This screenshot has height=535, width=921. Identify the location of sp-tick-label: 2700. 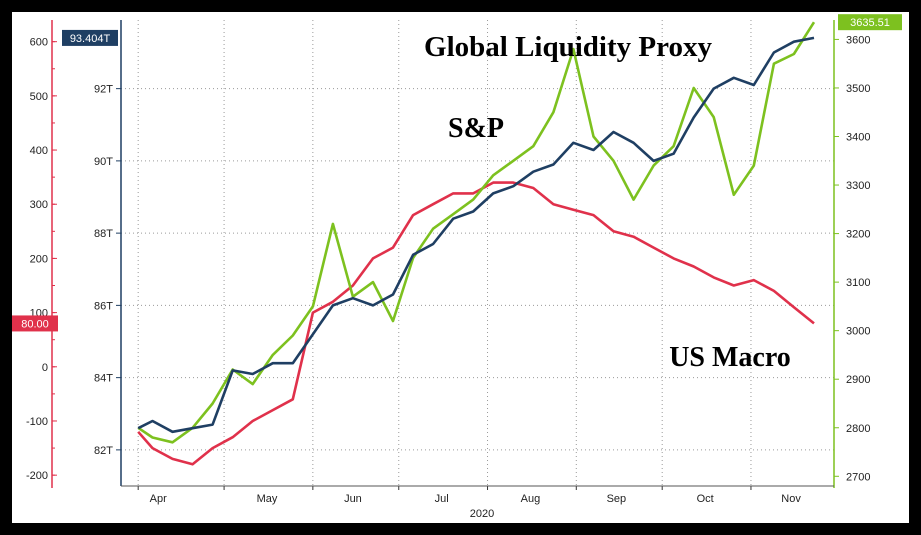
(858, 477).